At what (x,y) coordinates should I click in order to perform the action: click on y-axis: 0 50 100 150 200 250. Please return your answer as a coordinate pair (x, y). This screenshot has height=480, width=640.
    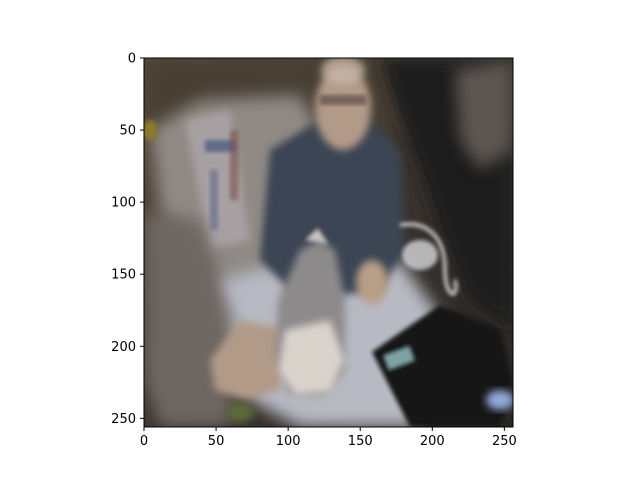
    Looking at the image, I should click on (127, 239).